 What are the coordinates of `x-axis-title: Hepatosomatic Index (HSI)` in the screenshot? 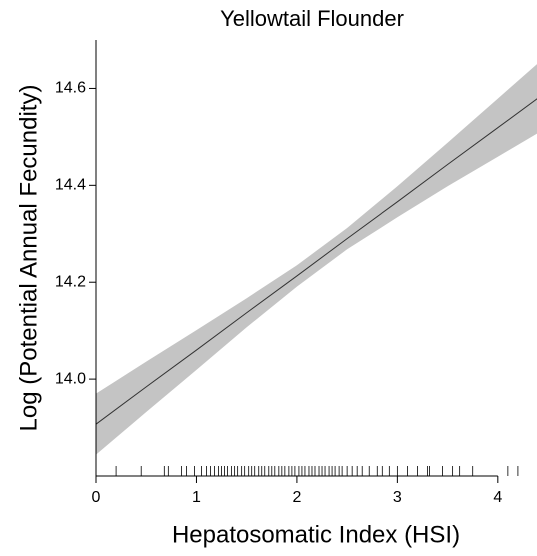 It's located at (316, 534).